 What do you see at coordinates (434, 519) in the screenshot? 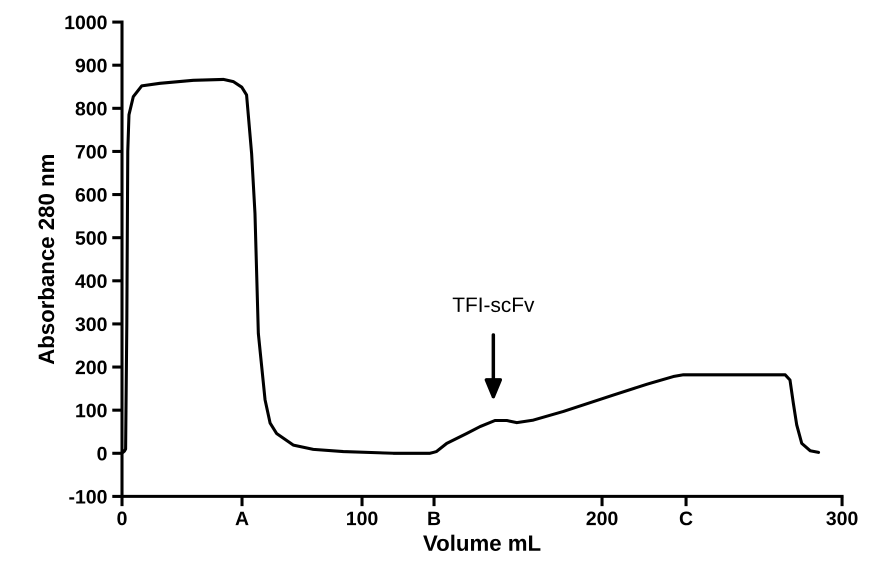
I see `x-tick-label: B` at bounding box center [434, 519].